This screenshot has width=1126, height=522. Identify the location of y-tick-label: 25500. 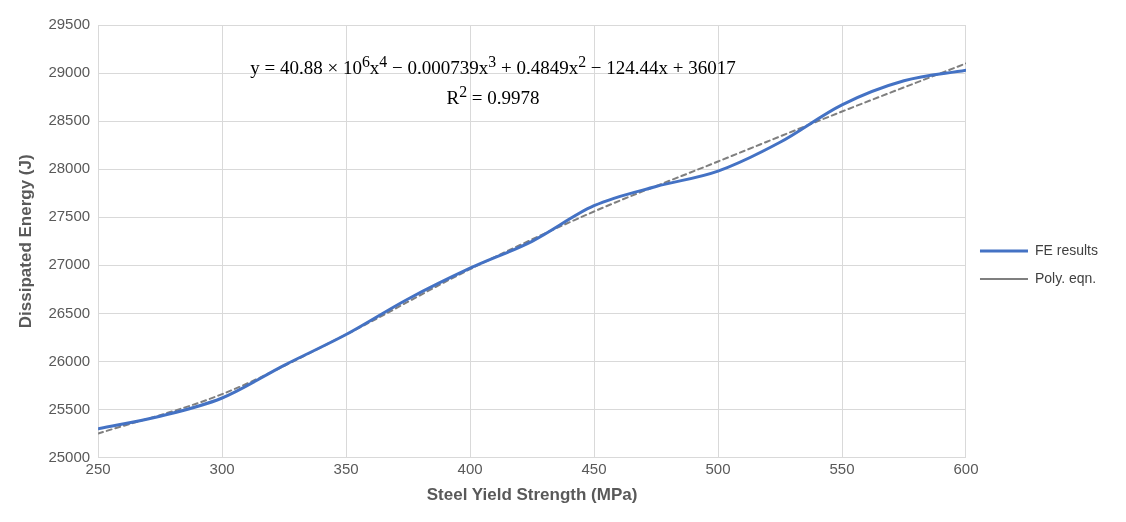
(69, 408).